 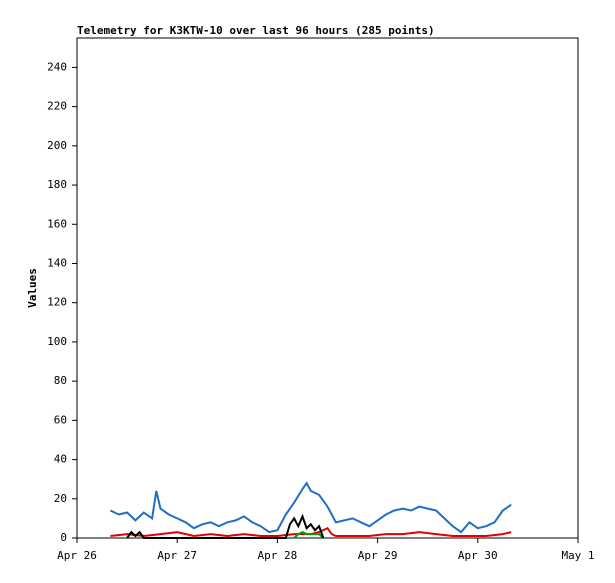 What do you see at coordinates (60, 498) in the screenshot?
I see `y-tick-label: 20` at bounding box center [60, 498].